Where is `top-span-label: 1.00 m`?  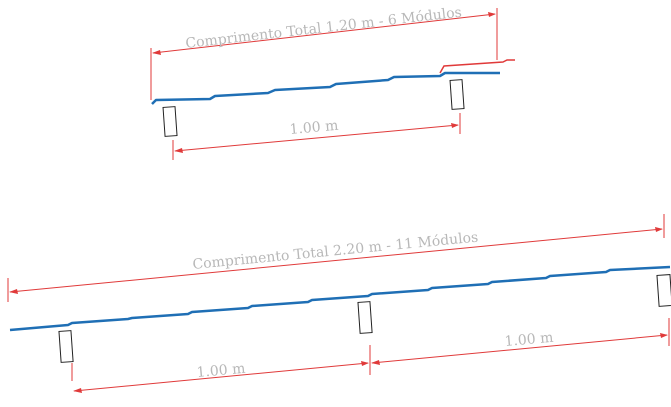
top-span-label: 1.00 m is located at coordinates (314, 128).